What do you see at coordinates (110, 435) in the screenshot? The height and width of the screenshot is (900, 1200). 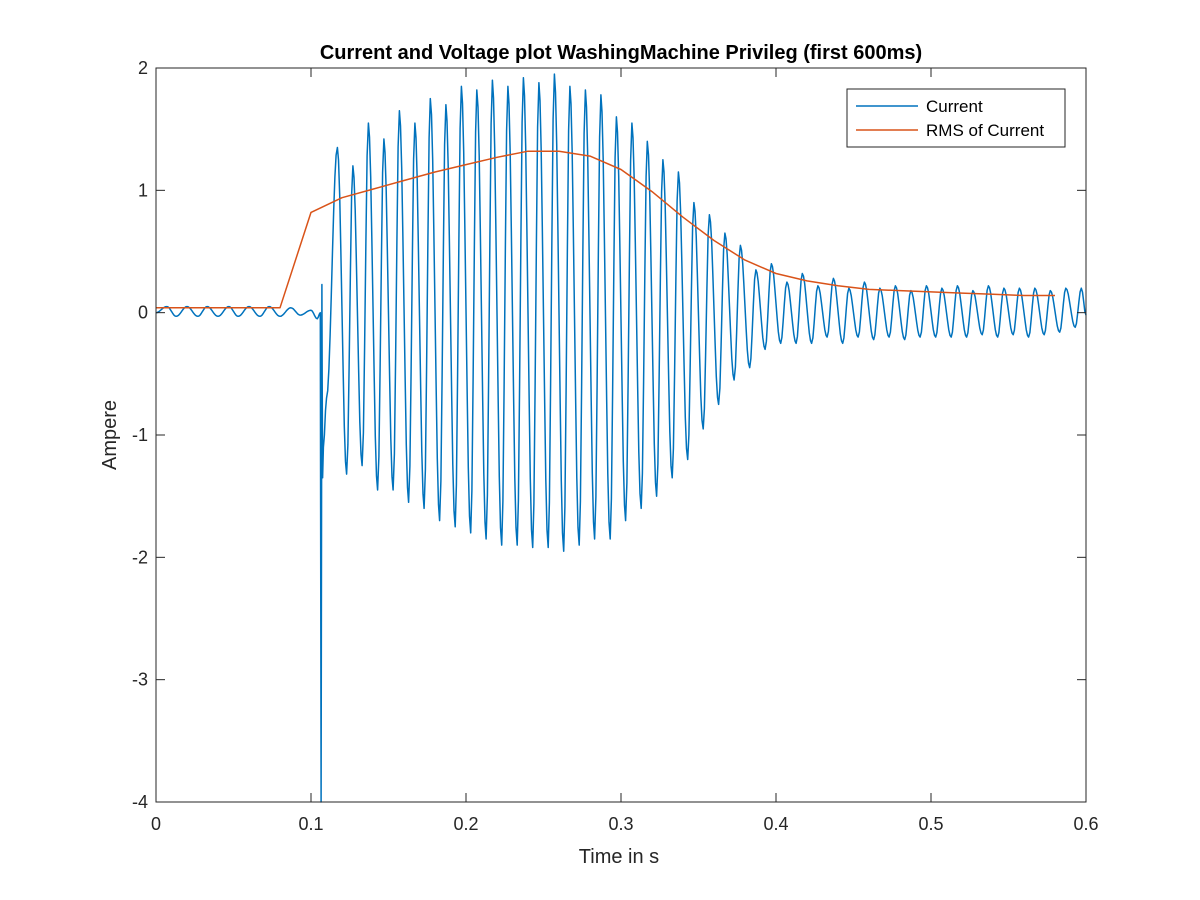 I see `y-axis-label: Ampere` at bounding box center [110, 435].